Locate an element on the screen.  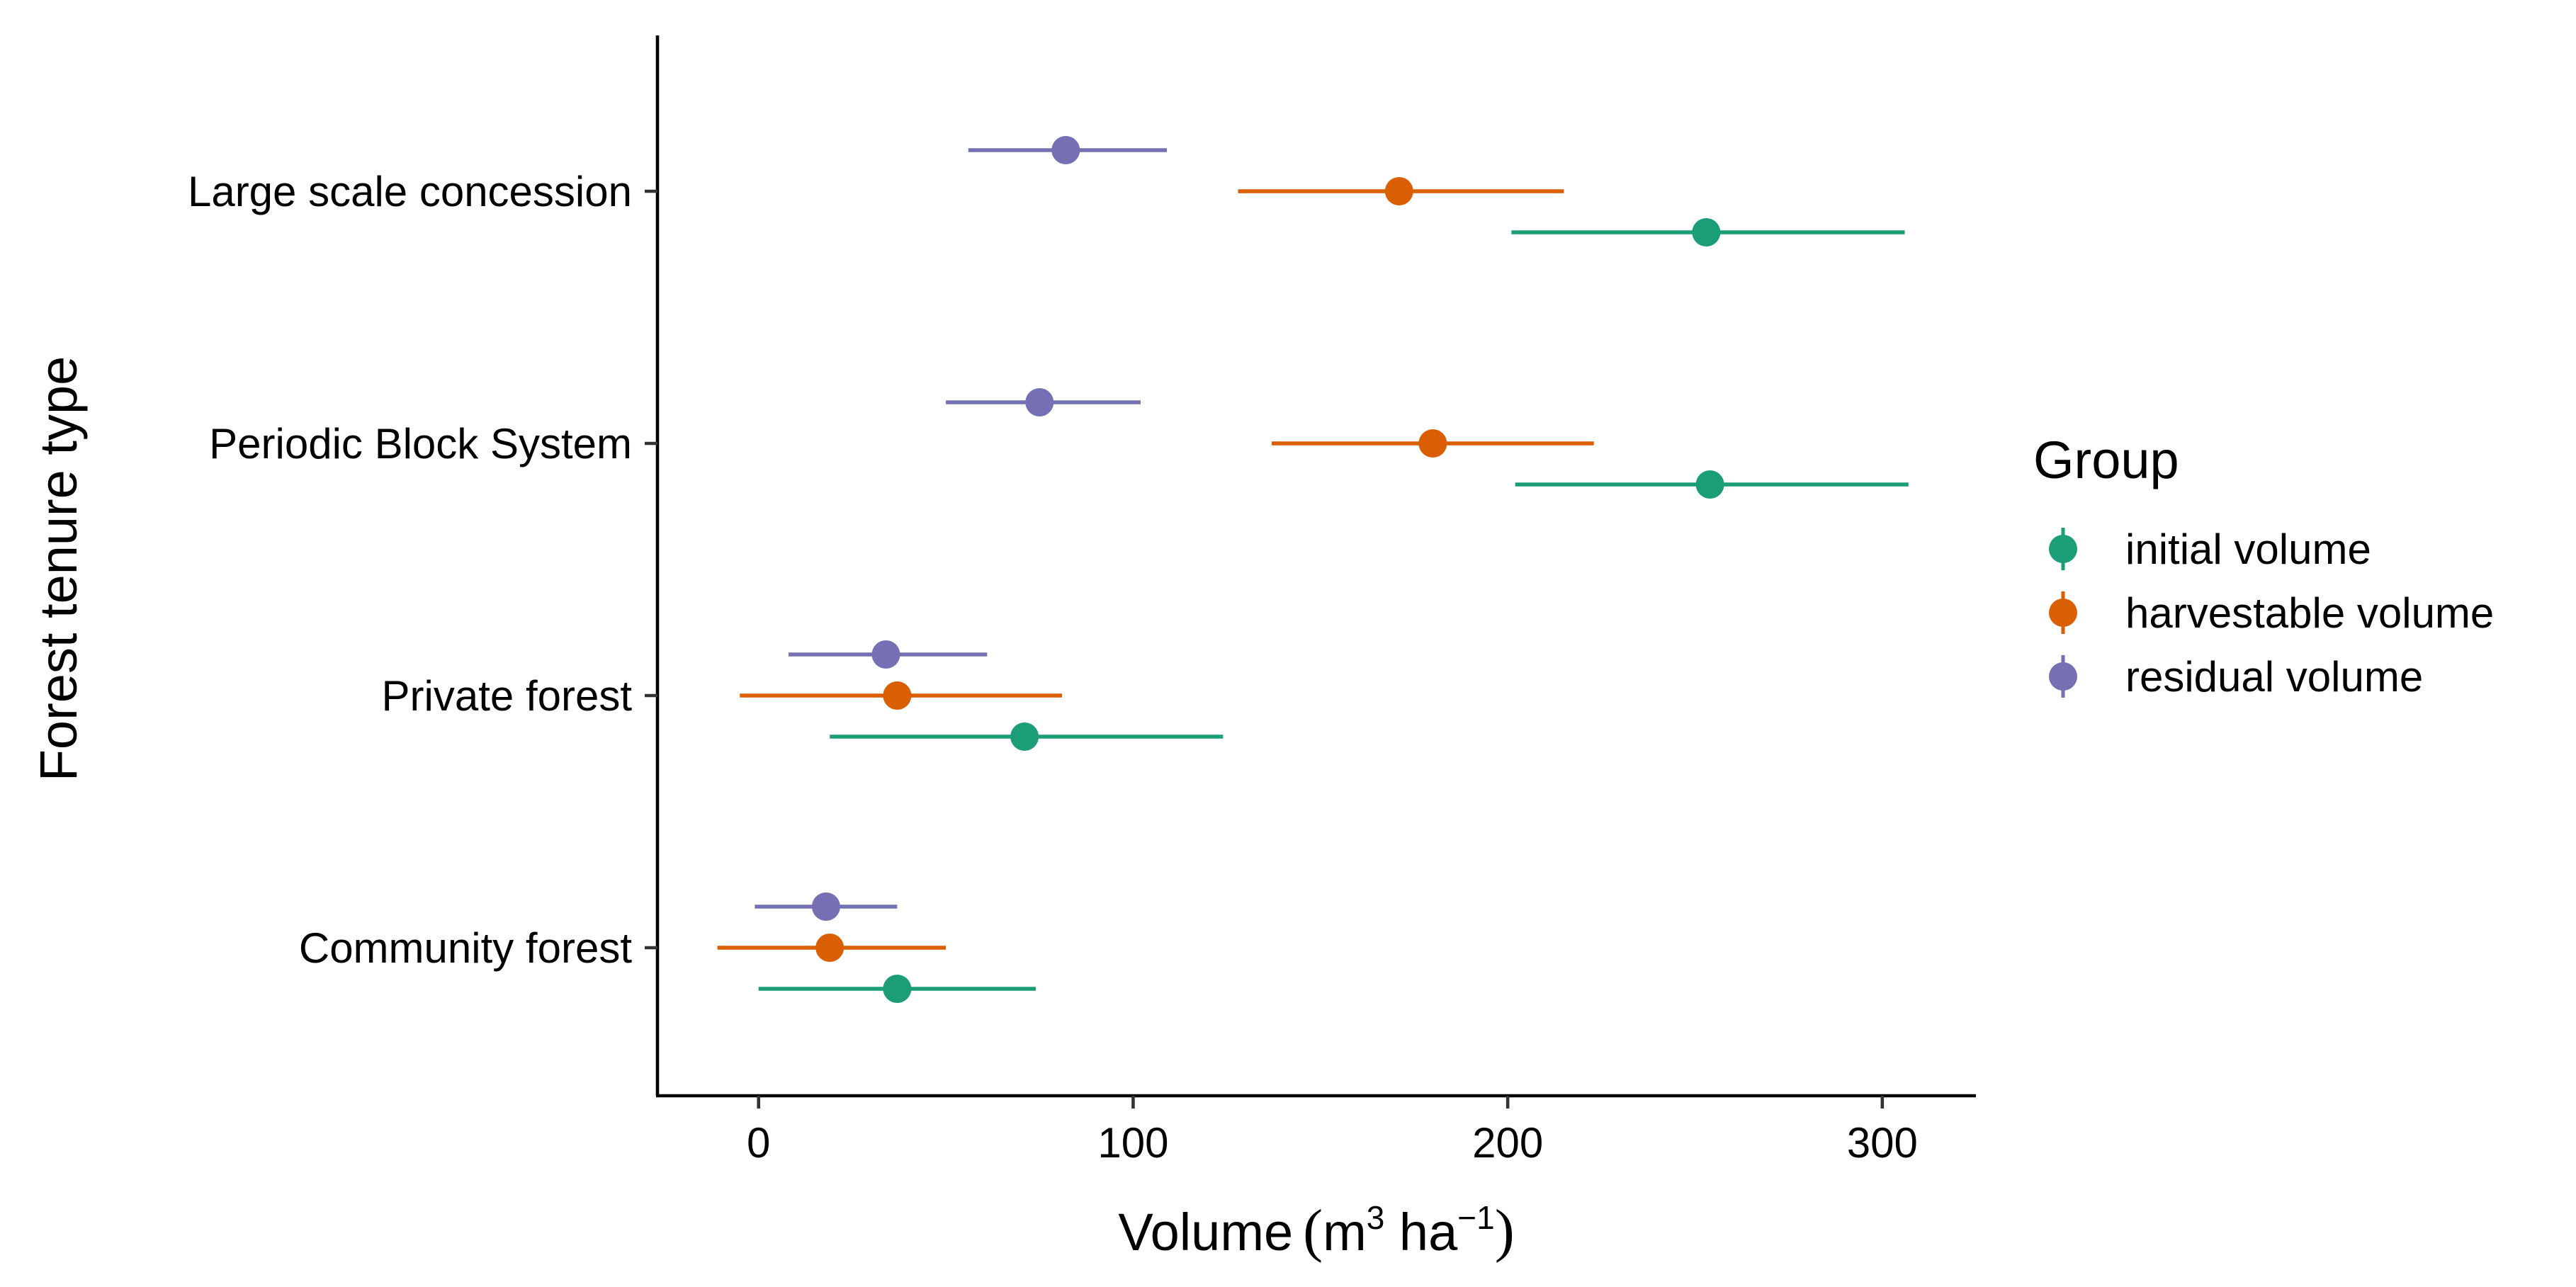
x-axis-title: Volume (m3 ha−1) is located at coordinates (1316, 1231).